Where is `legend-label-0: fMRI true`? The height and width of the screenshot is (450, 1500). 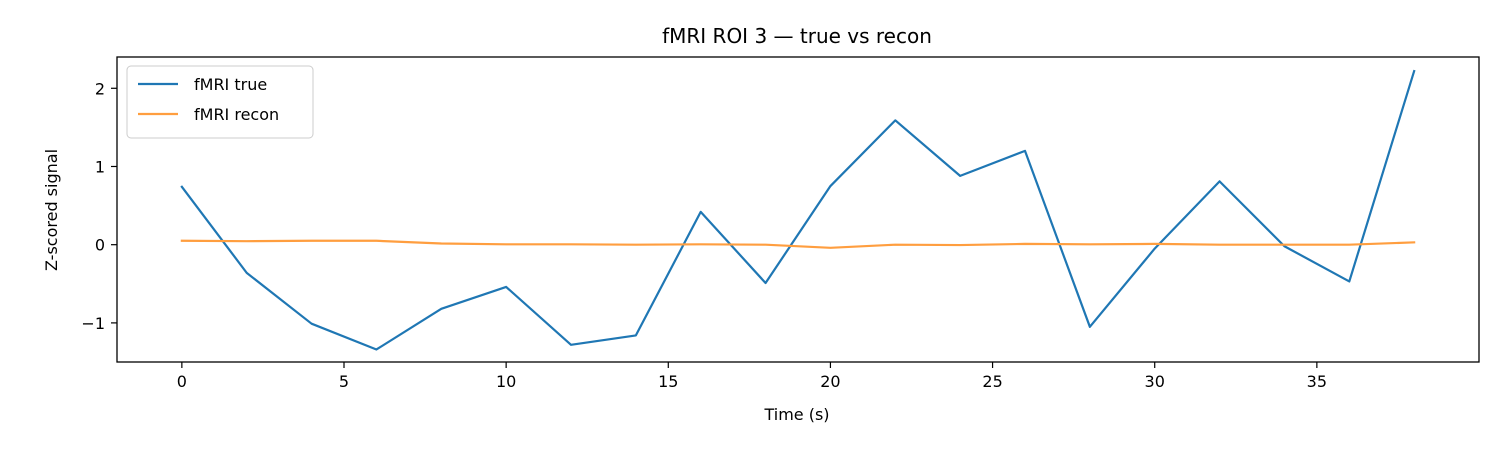
legend-label-0: fMRI true is located at coordinates (230, 84).